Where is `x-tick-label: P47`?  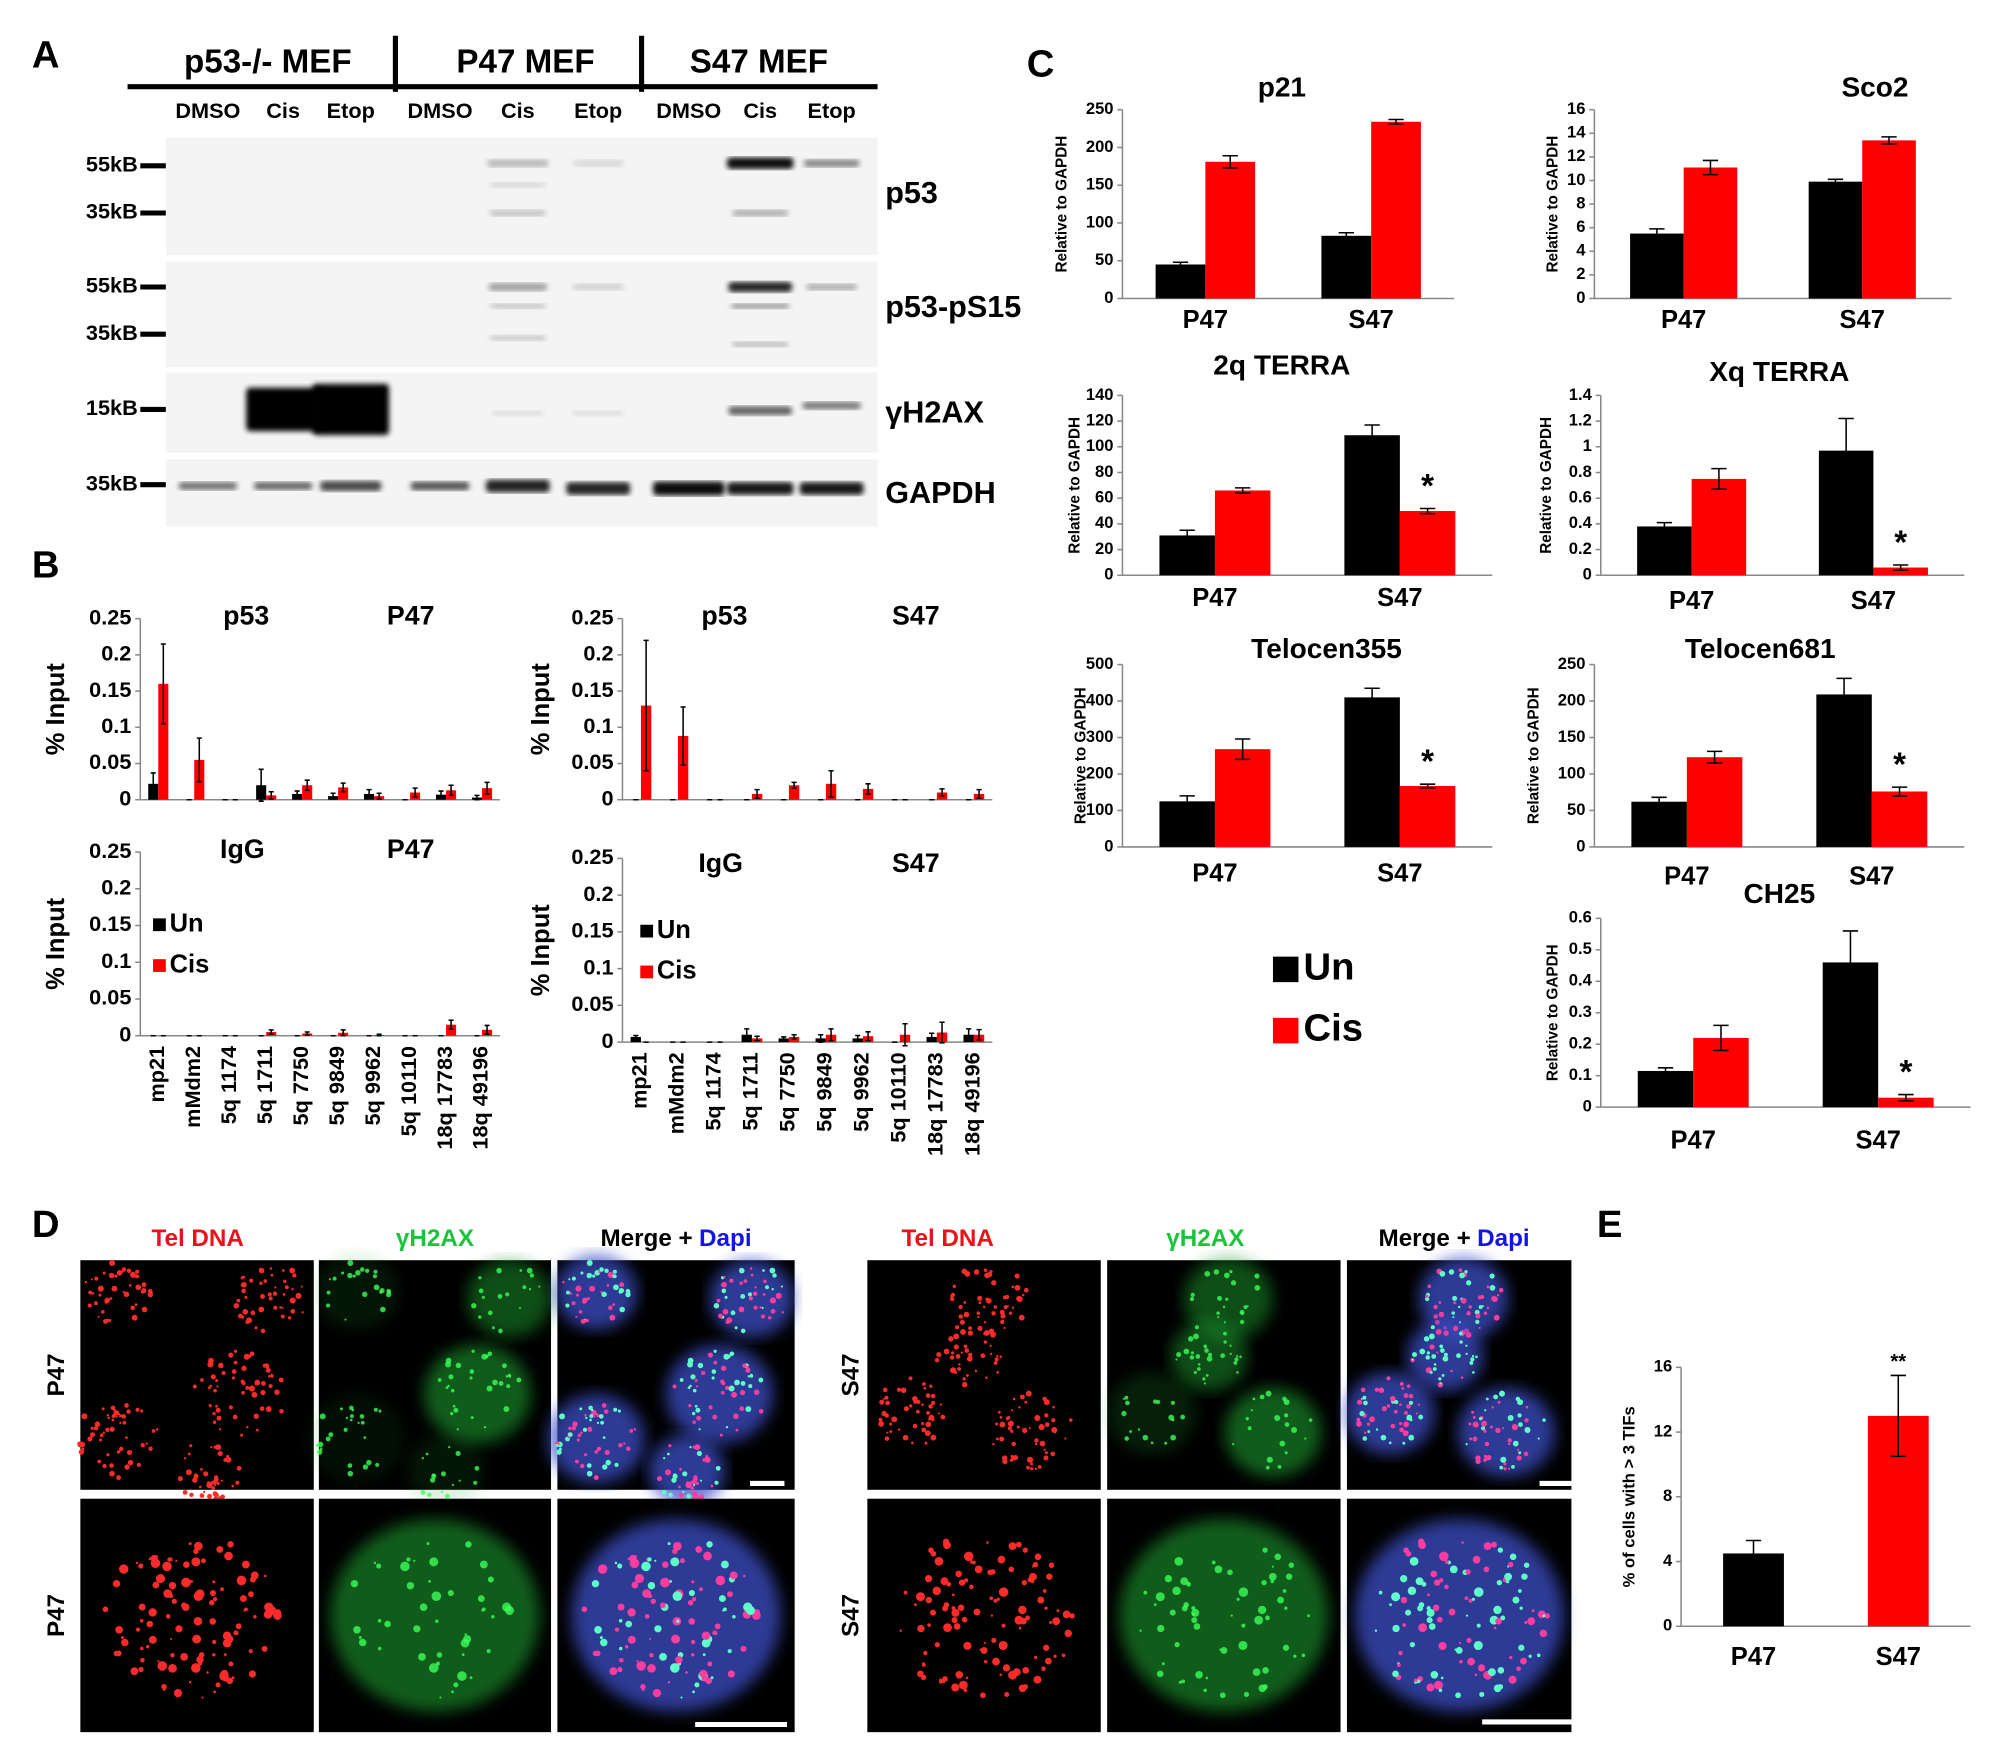 x-tick-label: P47 is located at coordinates (1205, 320).